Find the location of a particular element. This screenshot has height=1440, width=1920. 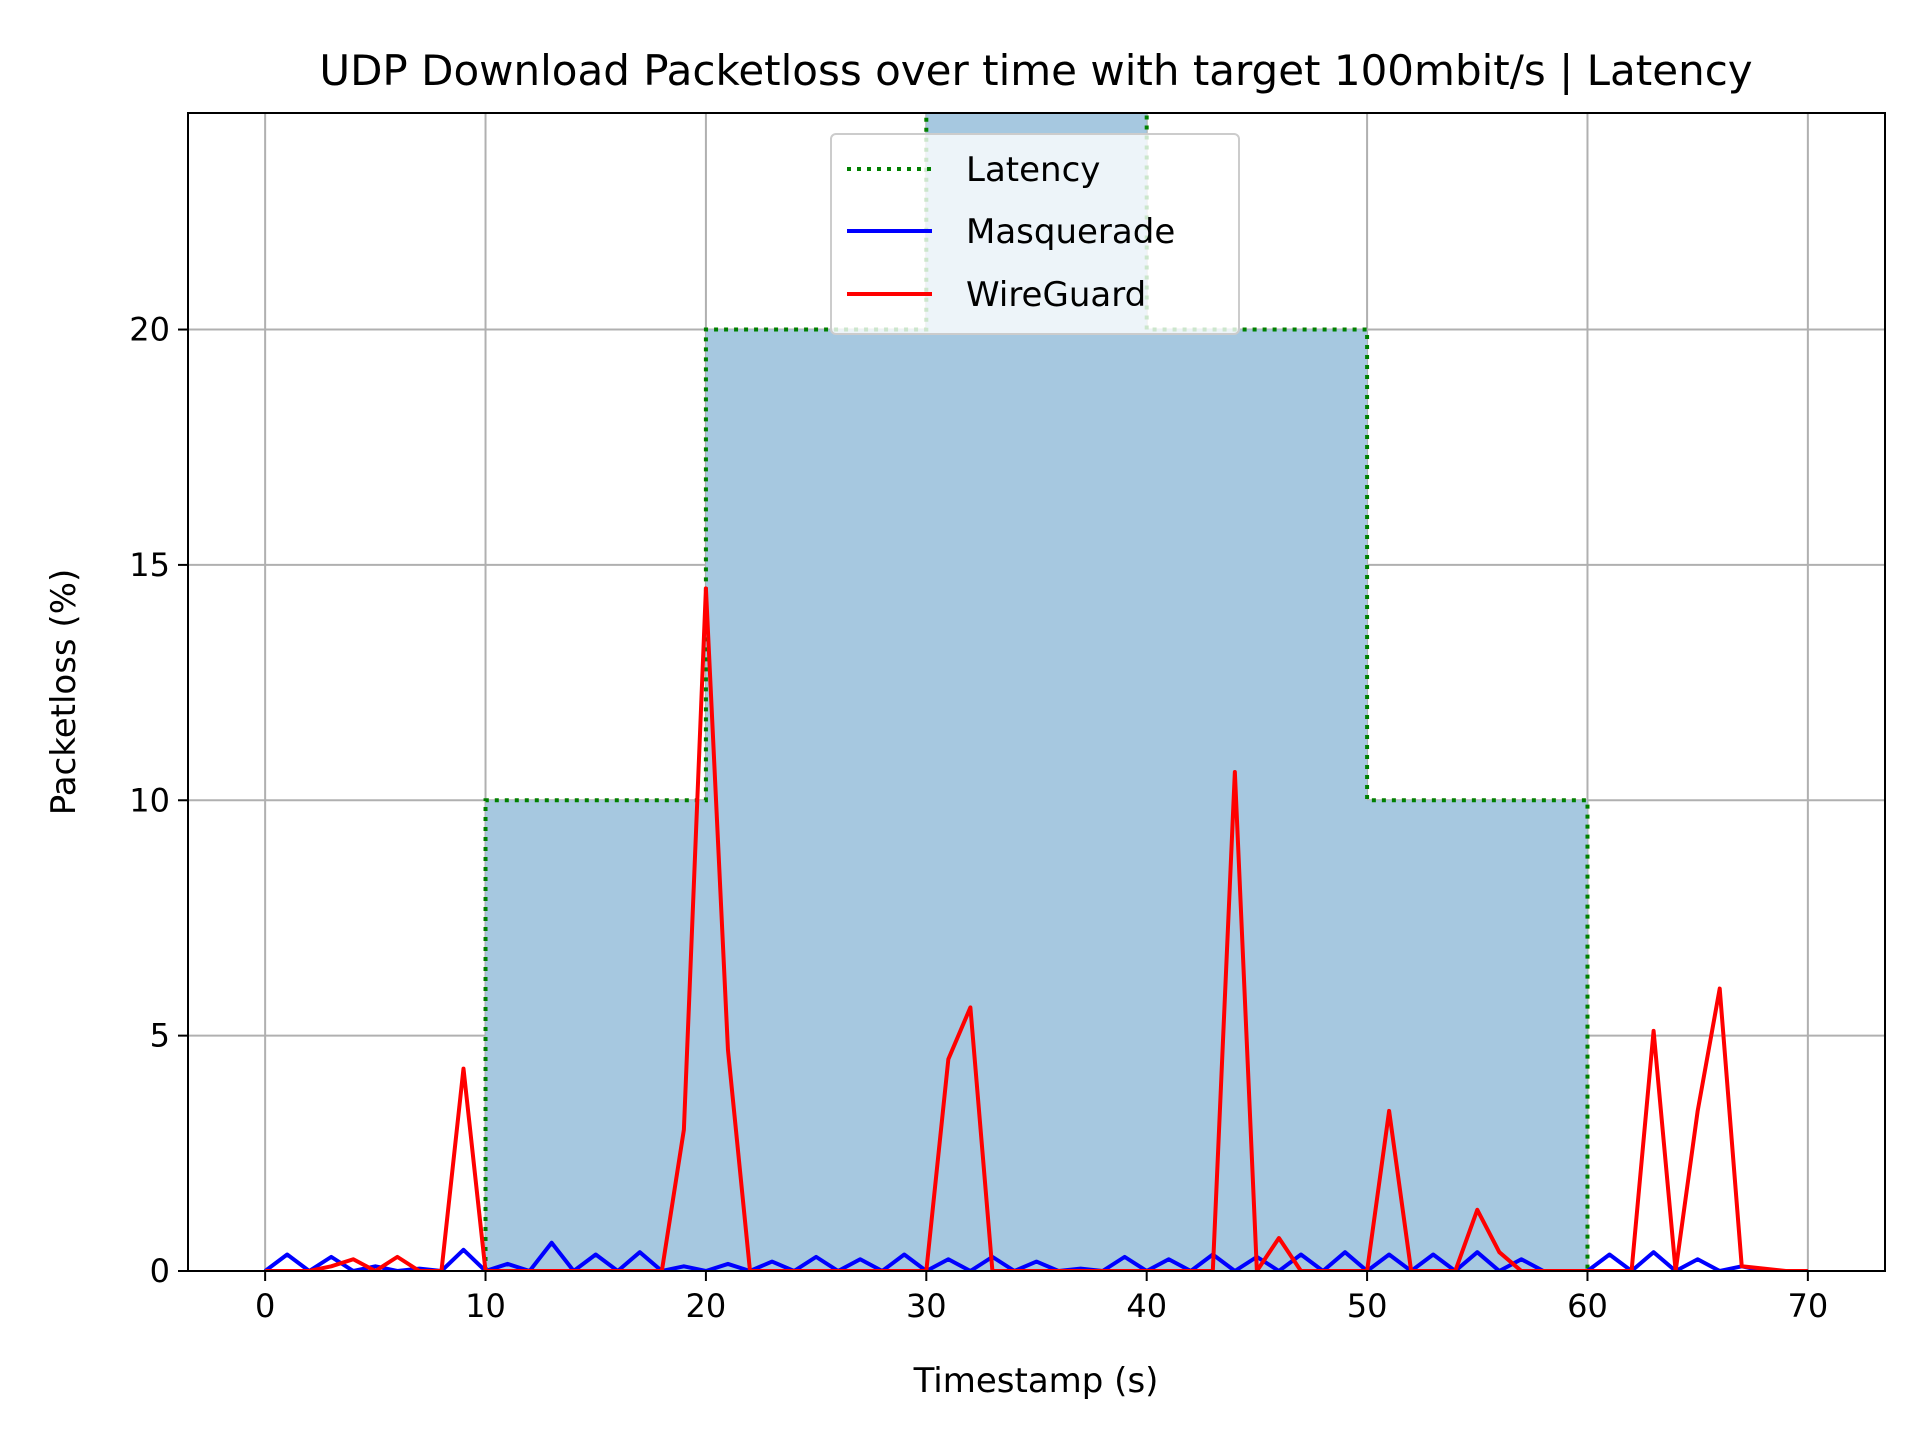

y-ticks: 0 5 10 15 20 is located at coordinates (158, 800).